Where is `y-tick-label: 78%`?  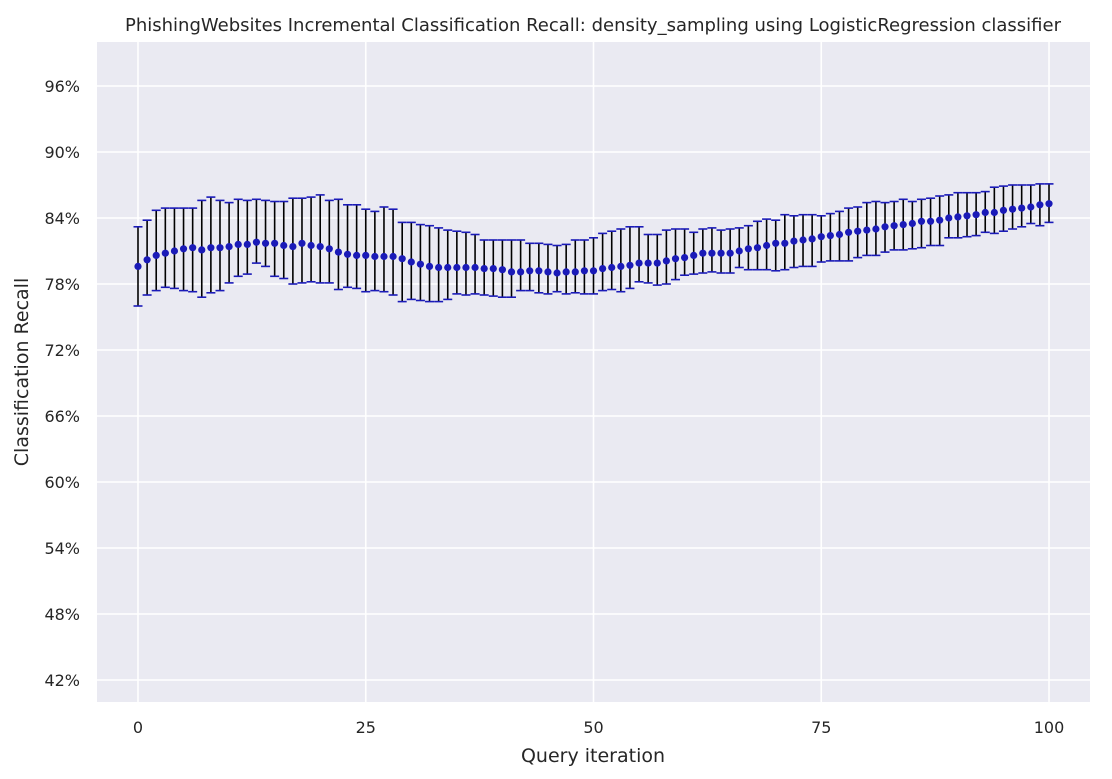
y-tick-label: 78% is located at coordinates (62, 284).